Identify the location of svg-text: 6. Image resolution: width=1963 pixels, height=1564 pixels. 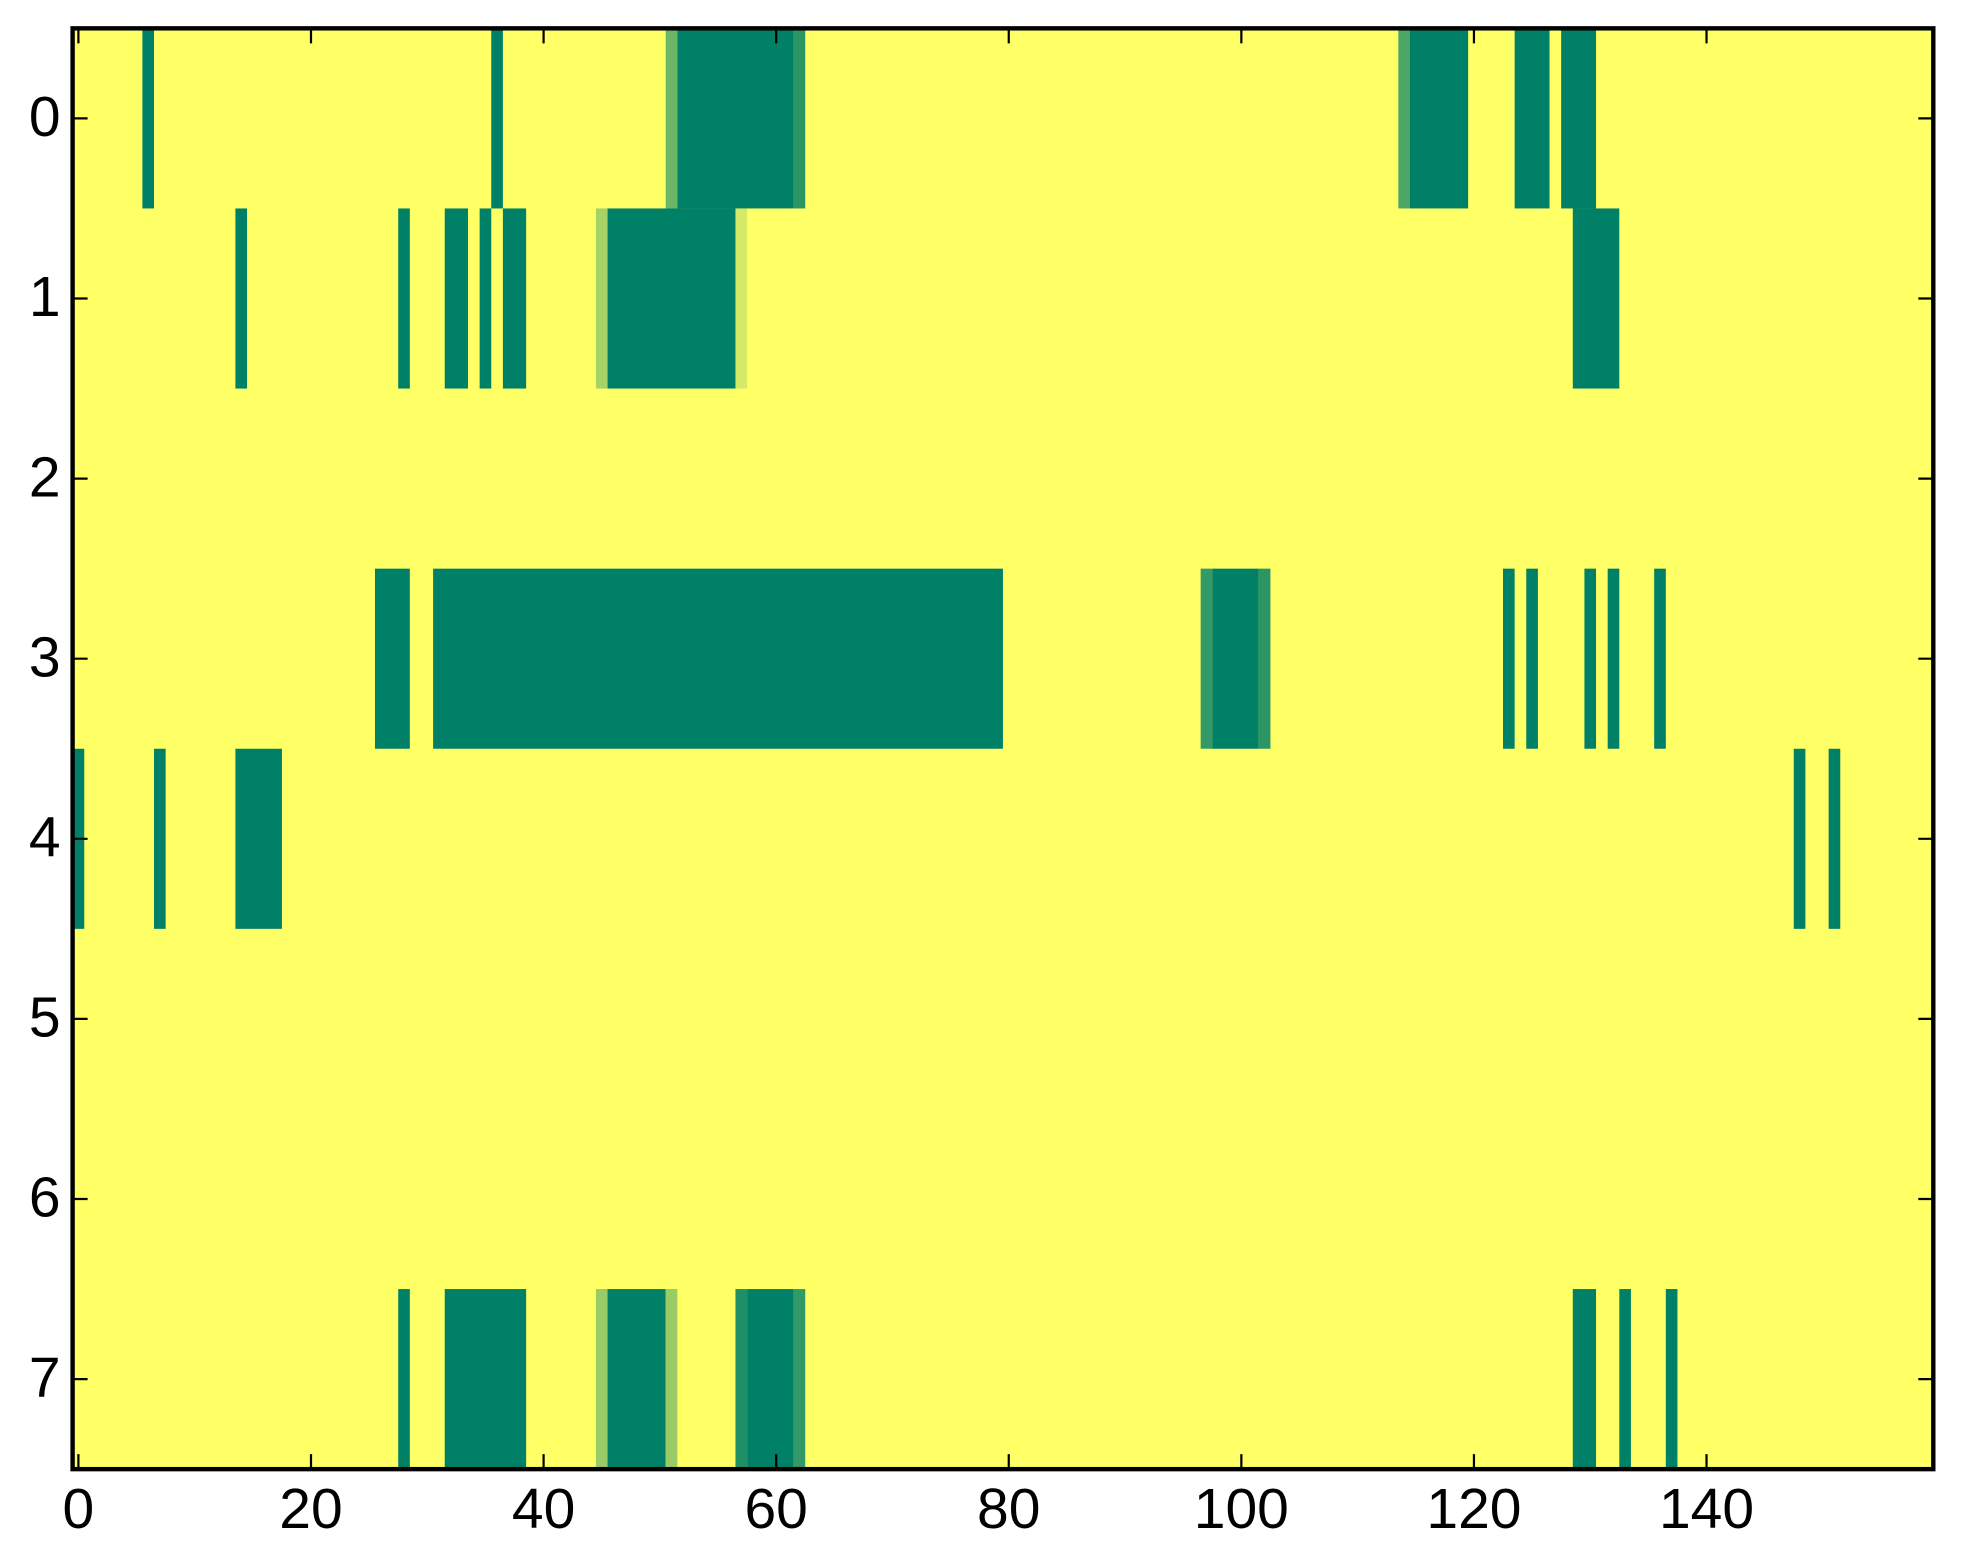
(45, 1198).